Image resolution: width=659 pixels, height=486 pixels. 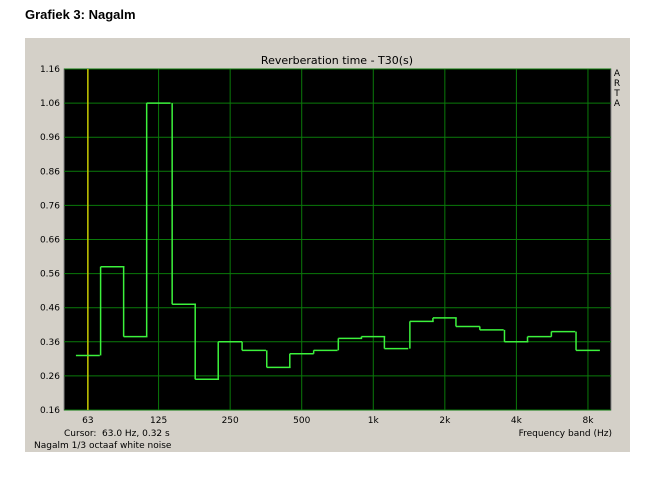 I want to click on x-tick-label: 125, so click(x=158, y=421).